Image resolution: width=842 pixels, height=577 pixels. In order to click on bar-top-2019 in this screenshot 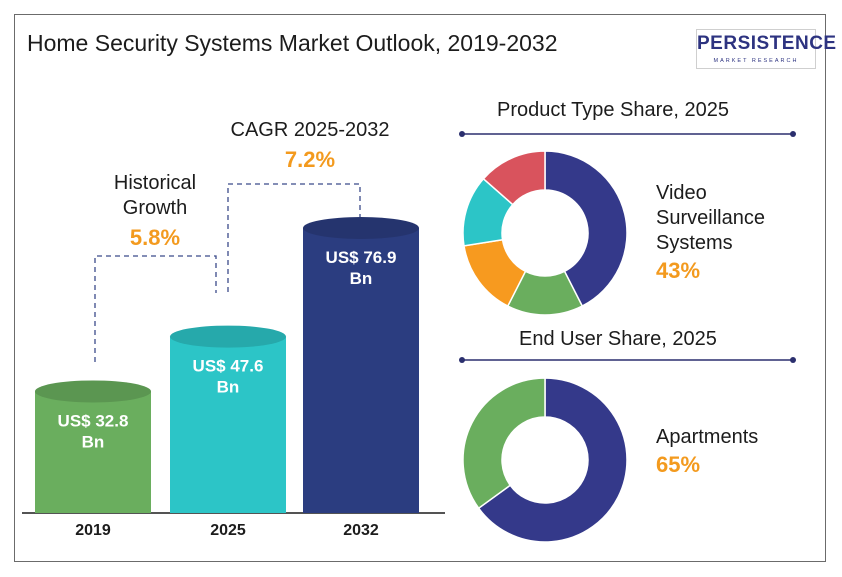, I will do `click(93, 391)`.